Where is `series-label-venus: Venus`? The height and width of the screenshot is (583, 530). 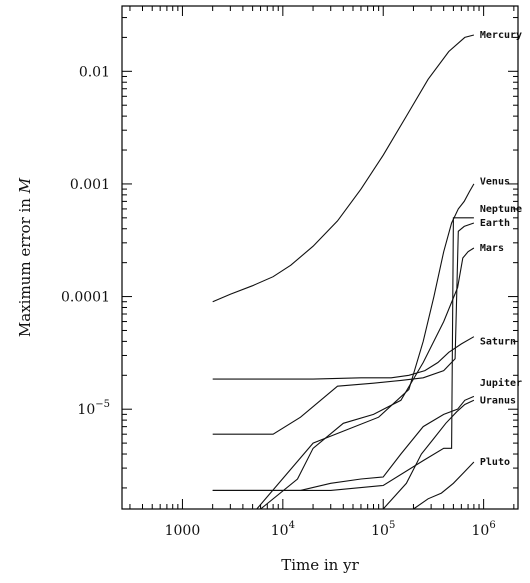
series-label-venus: Venus is located at coordinates (495, 182).